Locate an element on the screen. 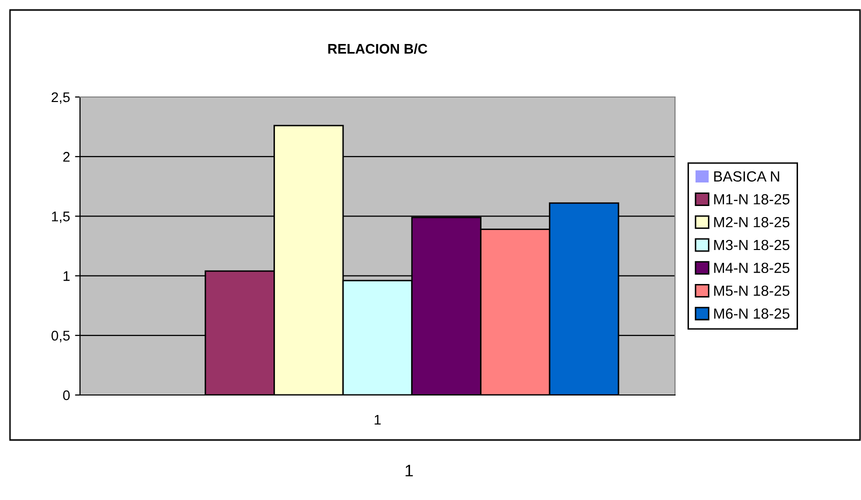  y-tick-label: 1 is located at coordinates (67, 276).